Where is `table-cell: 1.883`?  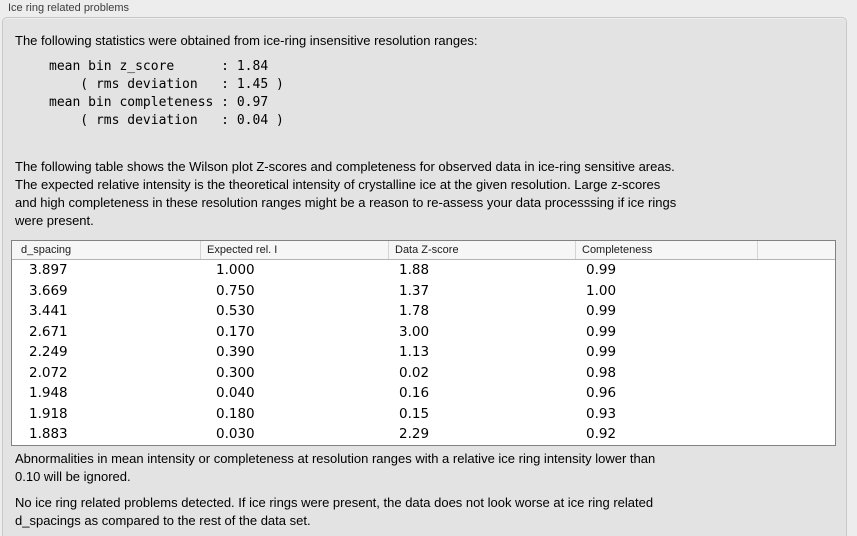
table-cell: 1.883 is located at coordinates (48, 434).